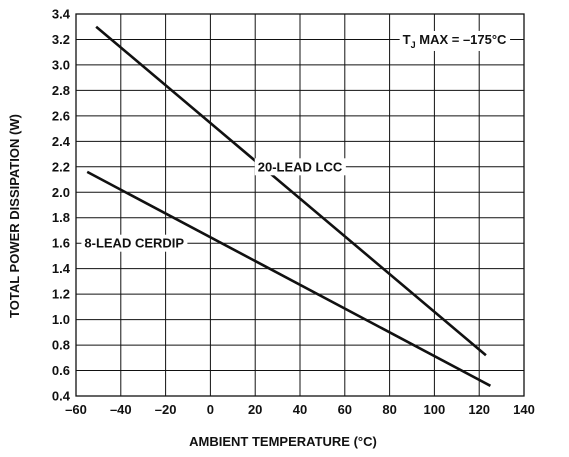  I want to click on x-tick-label: 100, so click(435, 409).